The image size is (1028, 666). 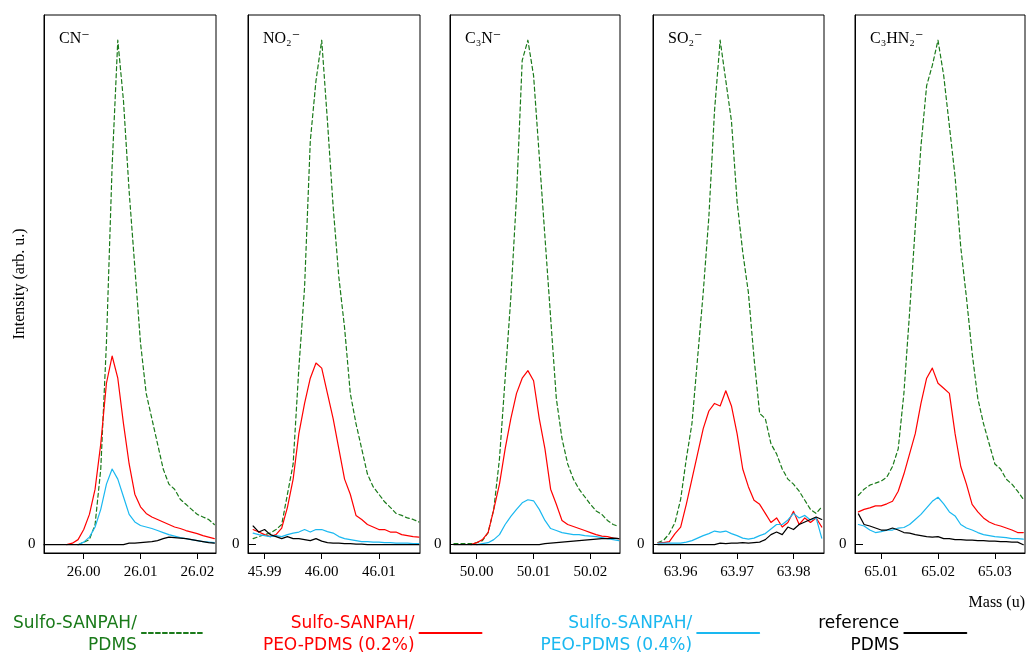 What do you see at coordinates (74, 37) in the screenshot?
I see `chart-title: CN⁻` at bounding box center [74, 37].